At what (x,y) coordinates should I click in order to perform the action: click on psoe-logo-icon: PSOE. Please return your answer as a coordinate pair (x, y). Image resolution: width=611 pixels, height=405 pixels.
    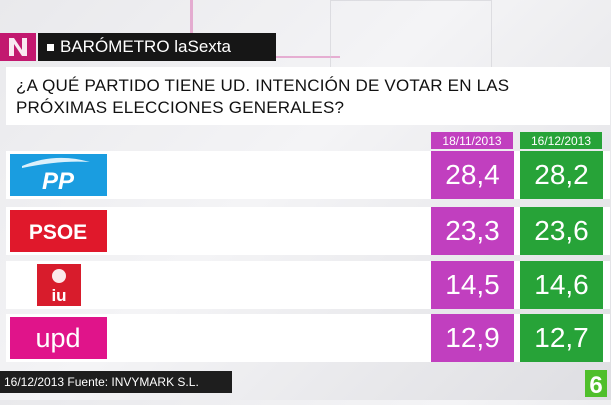
    Looking at the image, I should click on (58, 231).